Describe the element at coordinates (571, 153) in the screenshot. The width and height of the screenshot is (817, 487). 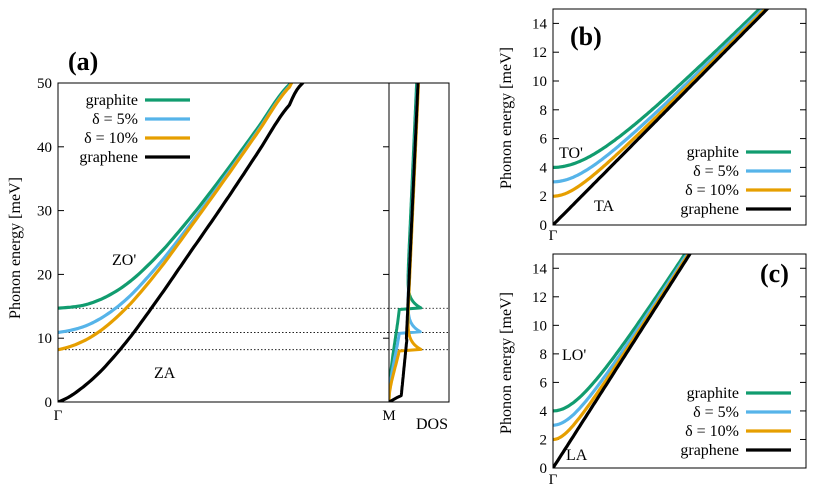
I see `panel-b-annotation-to: TO'` at that location.